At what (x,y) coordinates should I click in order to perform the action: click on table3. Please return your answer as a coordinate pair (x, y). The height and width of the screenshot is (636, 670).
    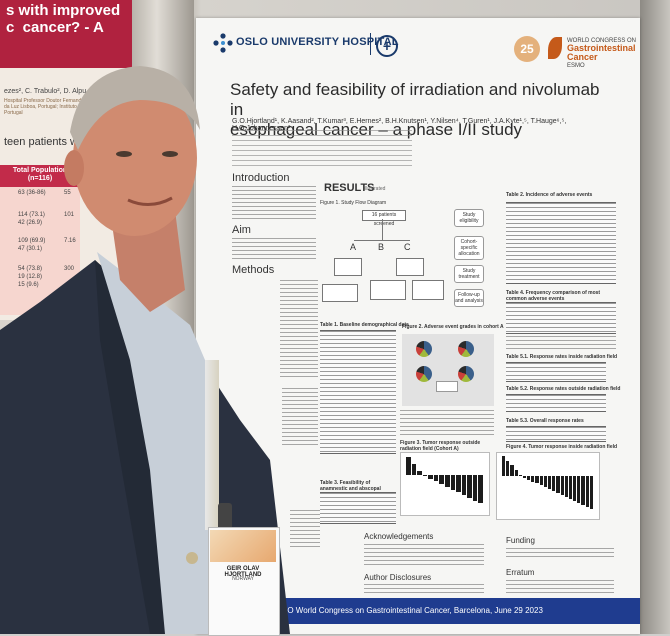
    Looking at the image, I should click on (358, 508).